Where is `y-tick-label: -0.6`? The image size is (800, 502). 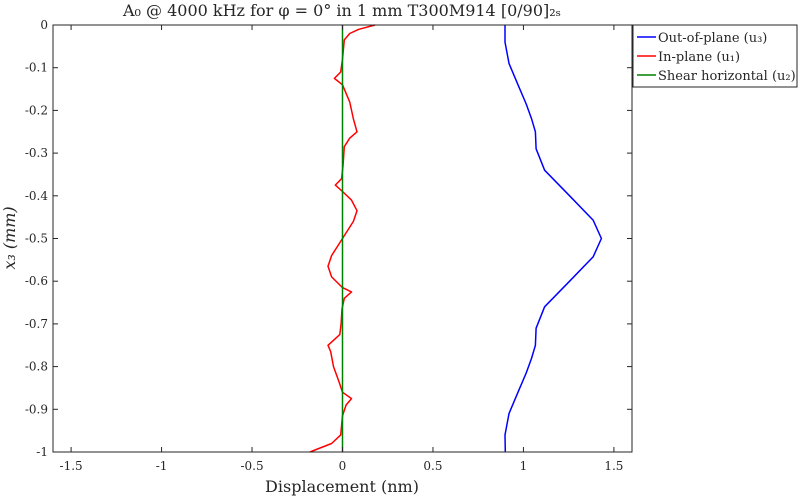
y-tick-label: -0.6 is located at coordinates (36, 281).